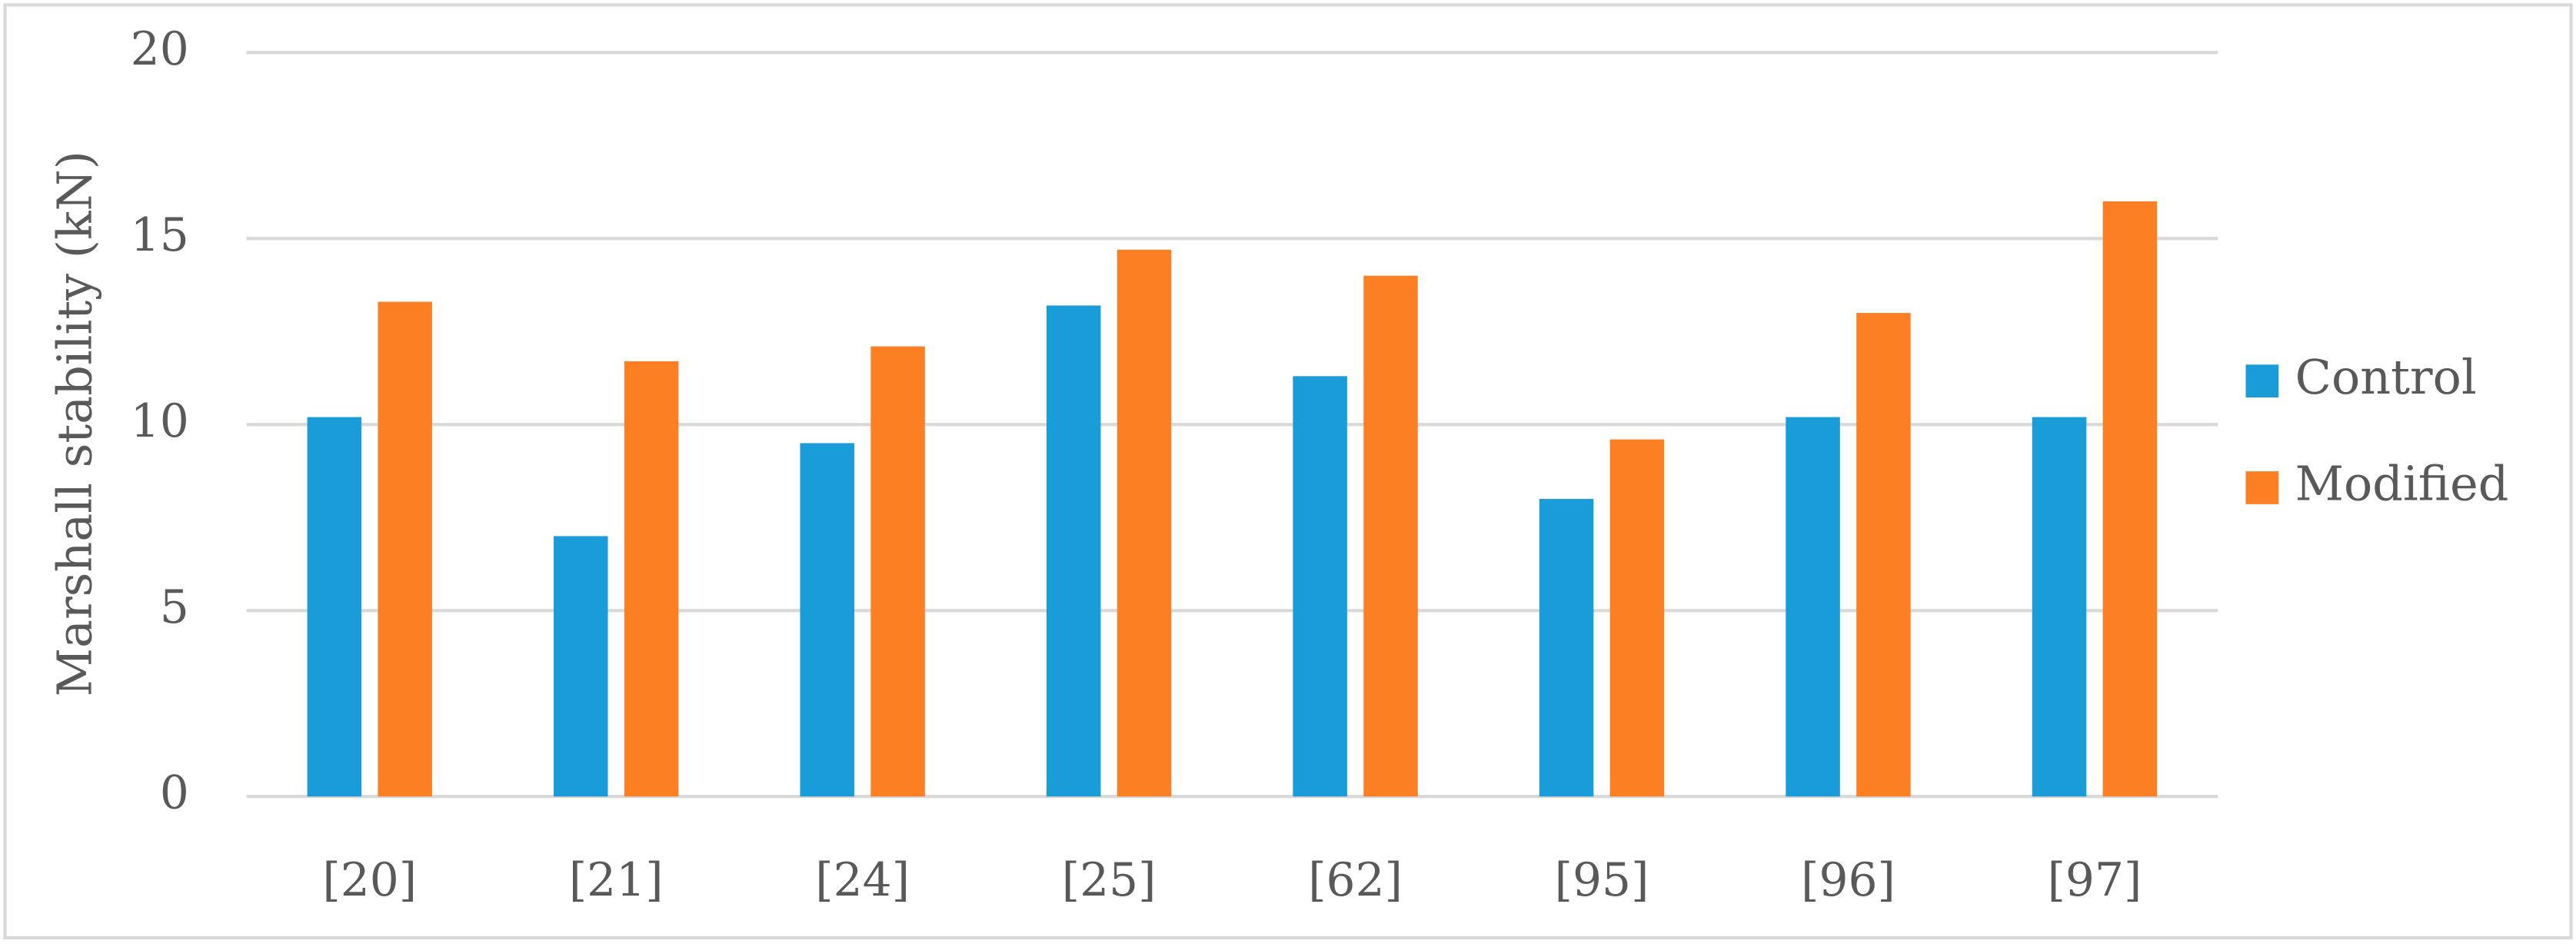  I want to click on x-tick-label: [25], so click(1109, 880).